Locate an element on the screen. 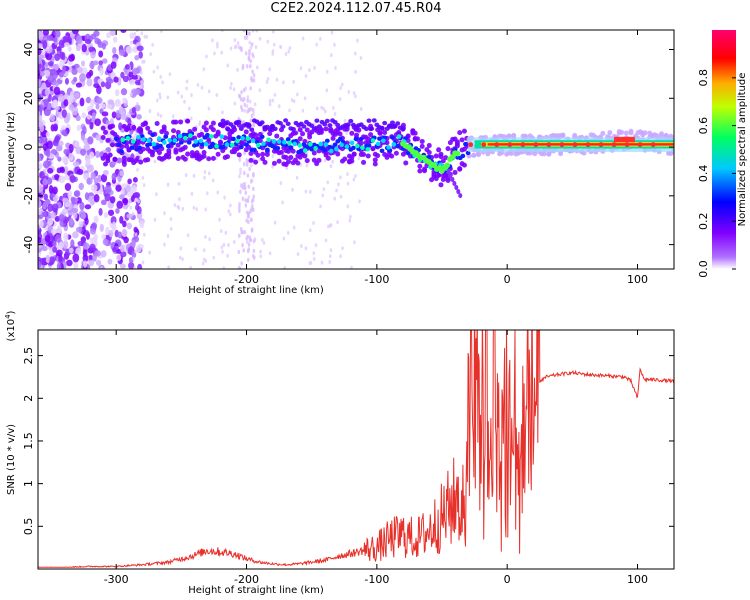 The height and width of the screenshot is (600, 750). x-tick-label: -100 is located at coordinates (376, 279).